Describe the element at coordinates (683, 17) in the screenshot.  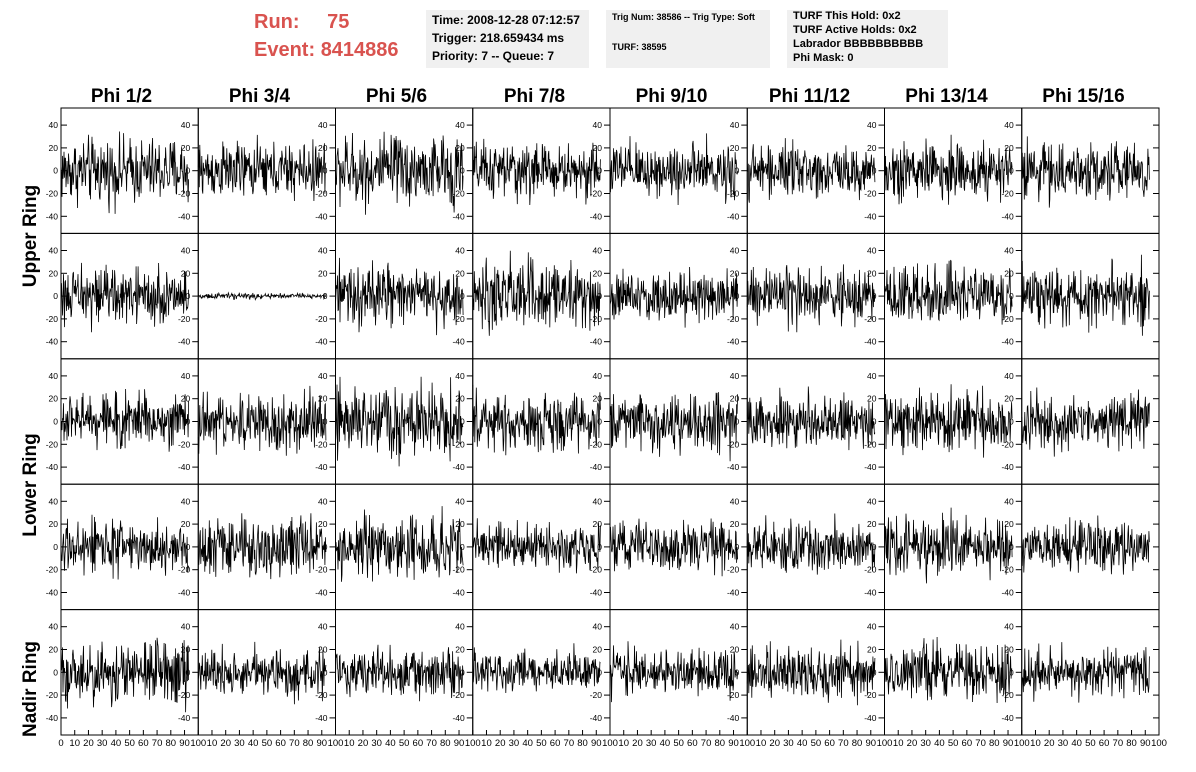
I see `trig-num-line: Trig Num: 38586 -- Trig Type: Soft` at that location.